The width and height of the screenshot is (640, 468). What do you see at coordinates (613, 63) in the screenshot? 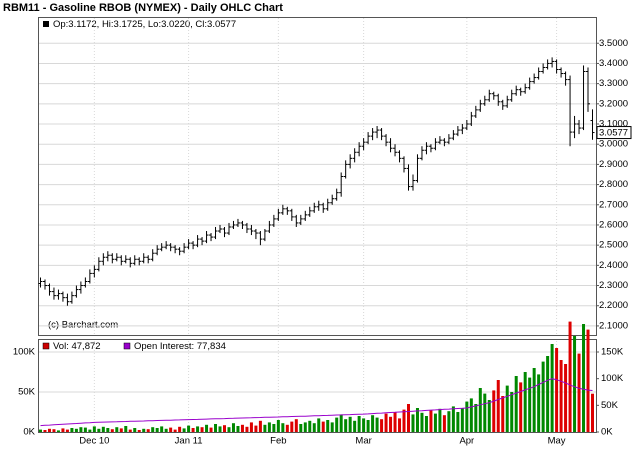
I see `y-tick-label: 3.4000` at bounding box center [613, 63].